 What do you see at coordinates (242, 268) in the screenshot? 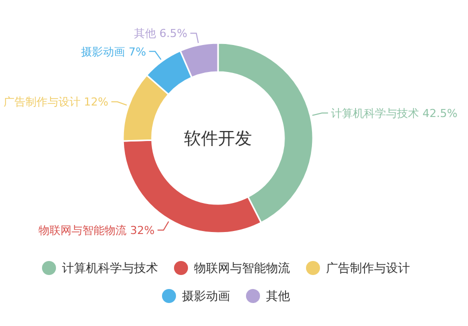
I see `legend-label: 物联网与智能物流` at bounding box center [242, 268].